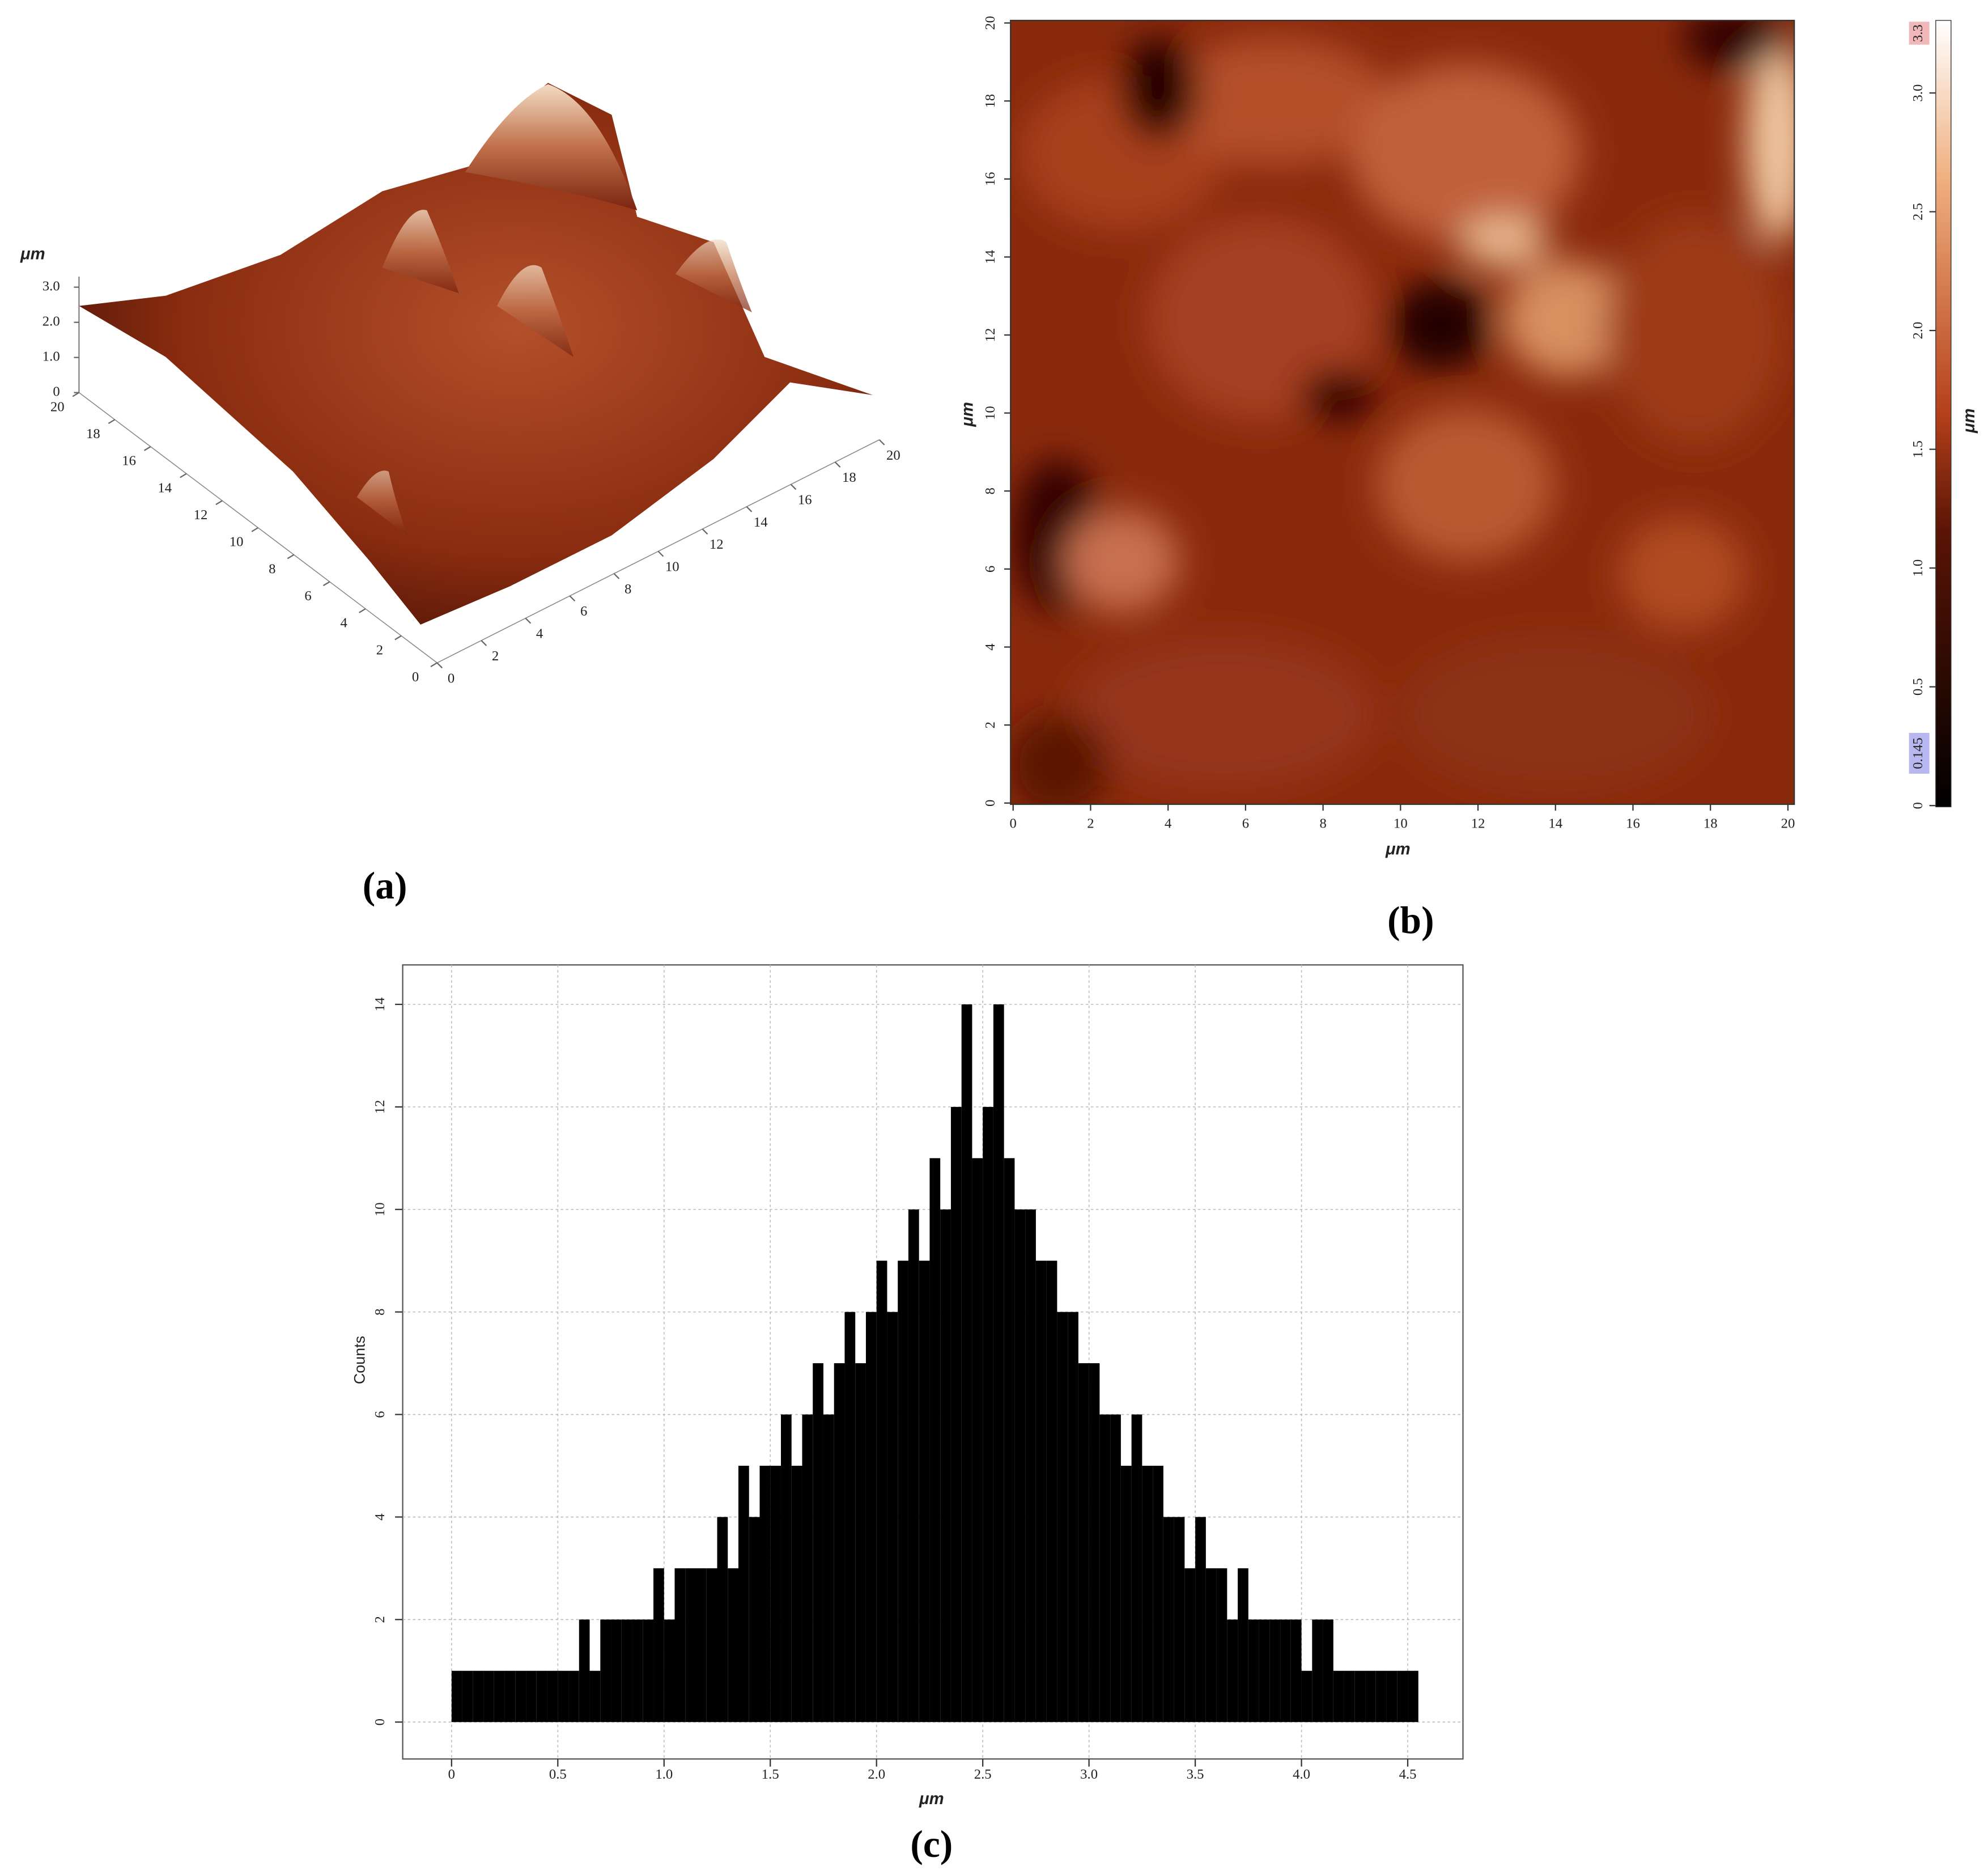 This screenshot has height=1875, width=1988. Describe the element at coordinates (1301, 1774) in the screenshot. I see `x-tick-label: 4.0` at that location.